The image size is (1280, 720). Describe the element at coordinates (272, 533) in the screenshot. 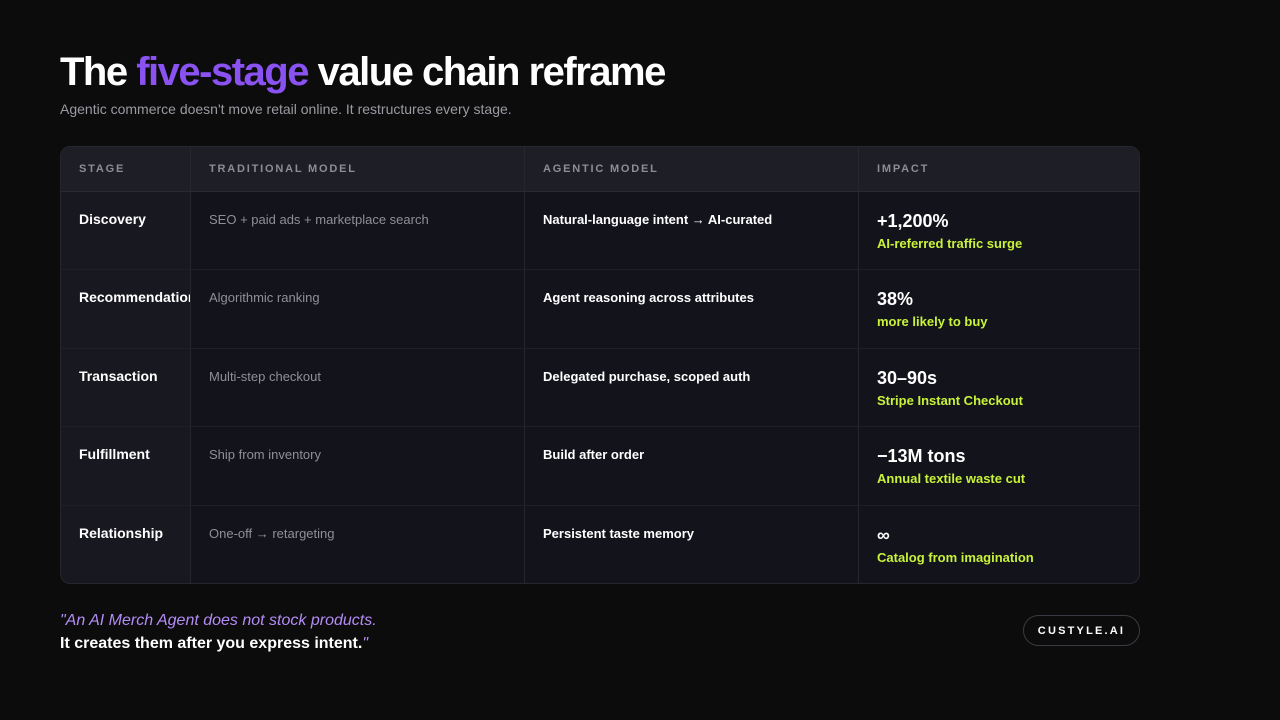

I see `traditional-text: One-off → retargeting` at that location.